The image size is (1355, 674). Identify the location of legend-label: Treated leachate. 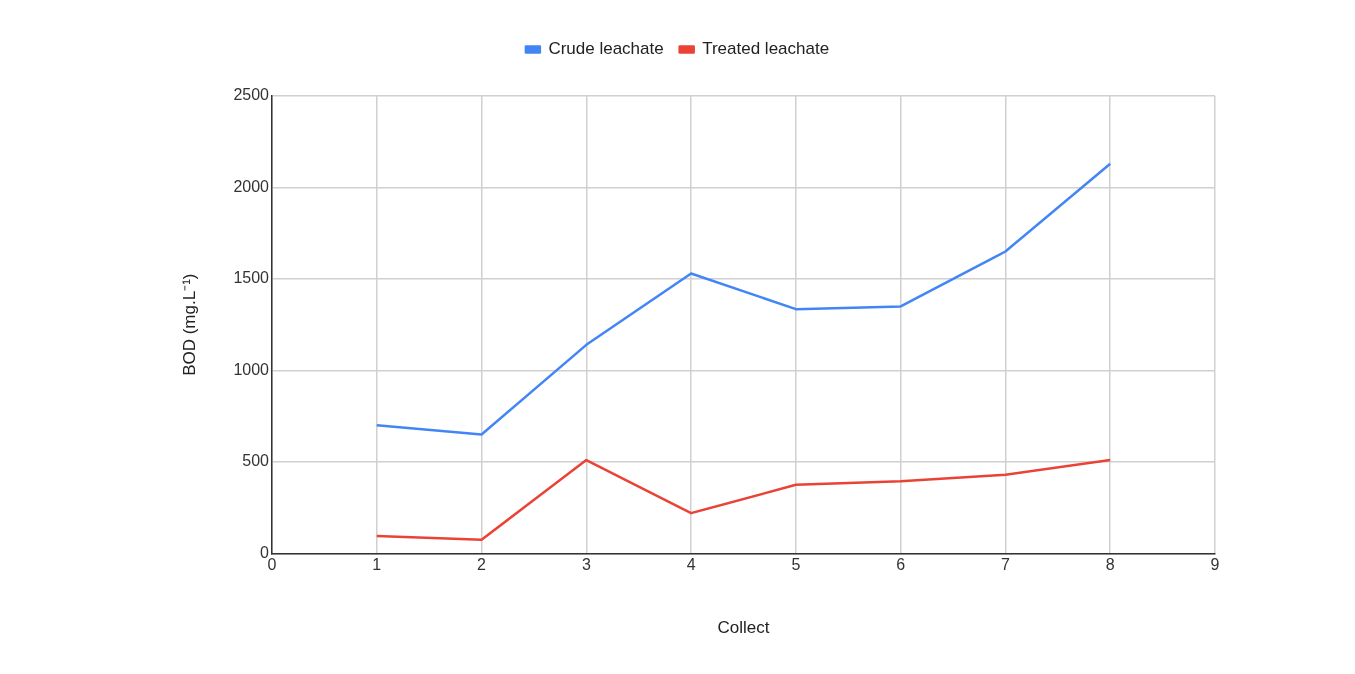
(766, 49).